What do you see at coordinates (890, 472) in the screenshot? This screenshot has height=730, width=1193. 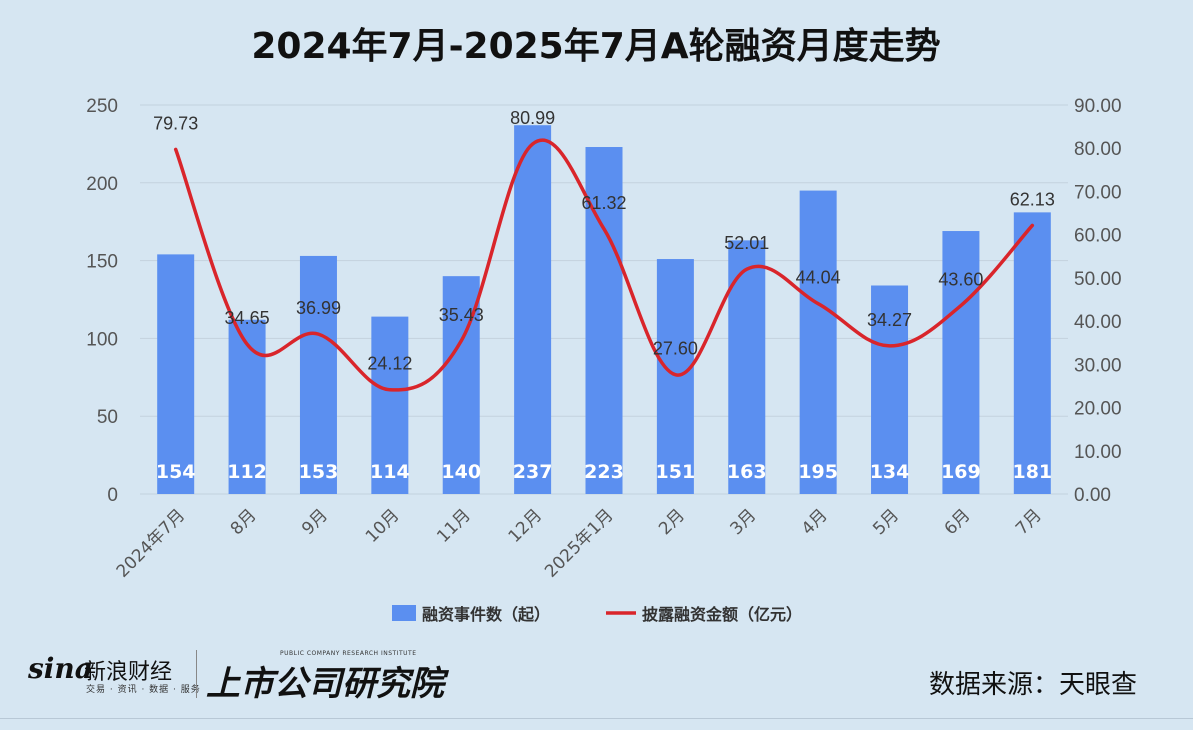 I see `bar-data-label: 134` at bounding box center [890, 472].